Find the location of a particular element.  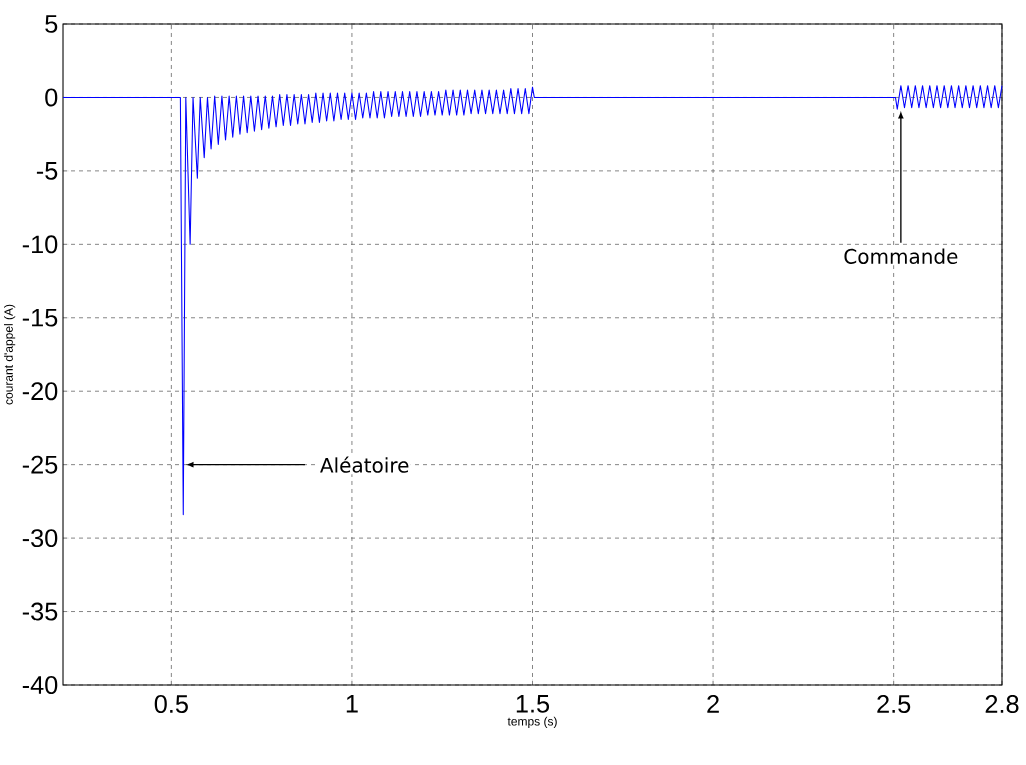

y-tick-label: -15 is located at coordinates (40, 317).